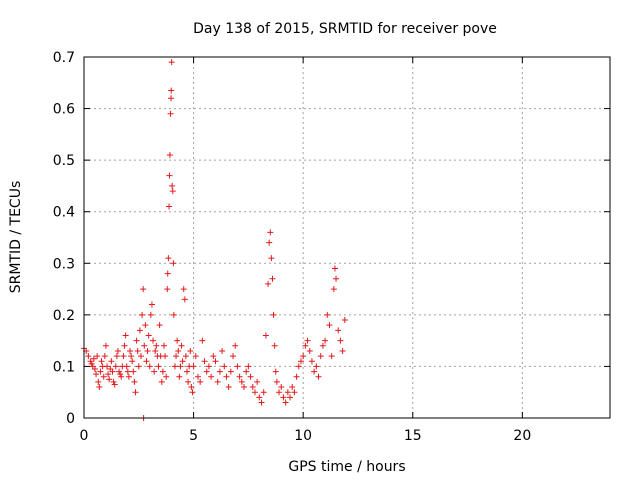  I want to click on y-tick-label: 0.3, so click(64, 264).